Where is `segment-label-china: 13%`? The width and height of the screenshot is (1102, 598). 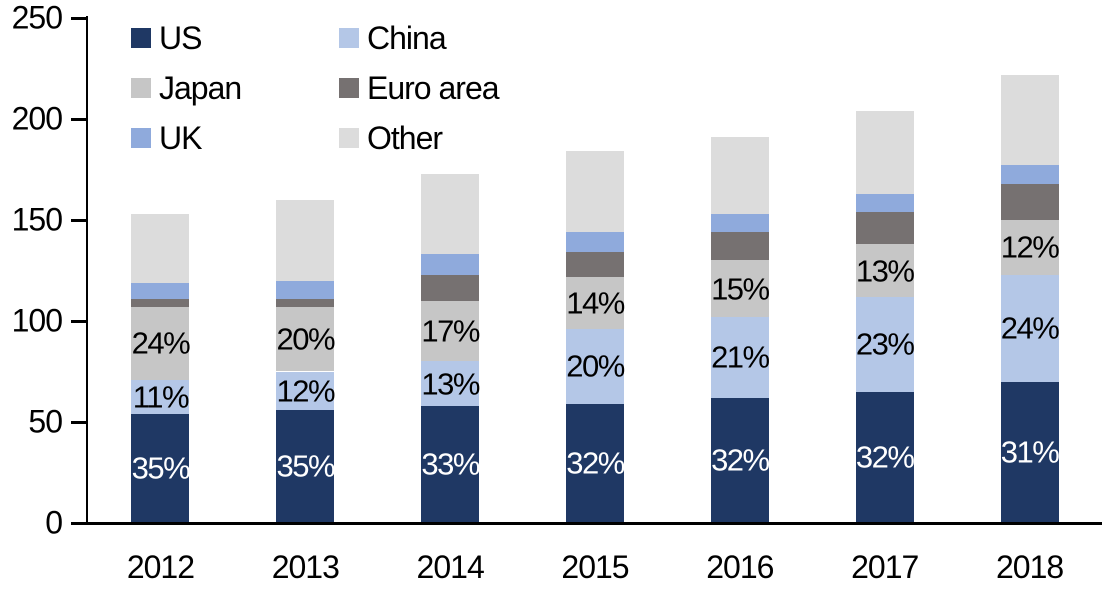
segment-label-china: 13% is located at coordinates (450, 384).